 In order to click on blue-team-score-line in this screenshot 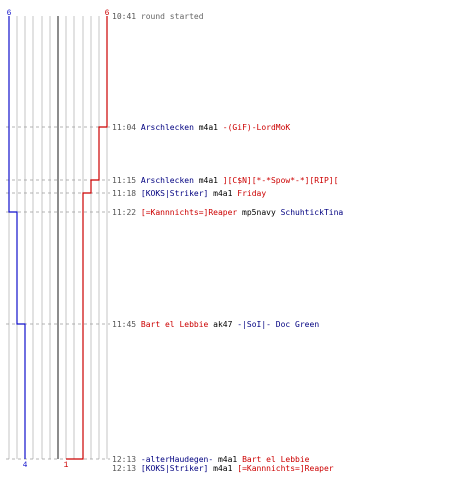, I will do `click(17, 237)`.